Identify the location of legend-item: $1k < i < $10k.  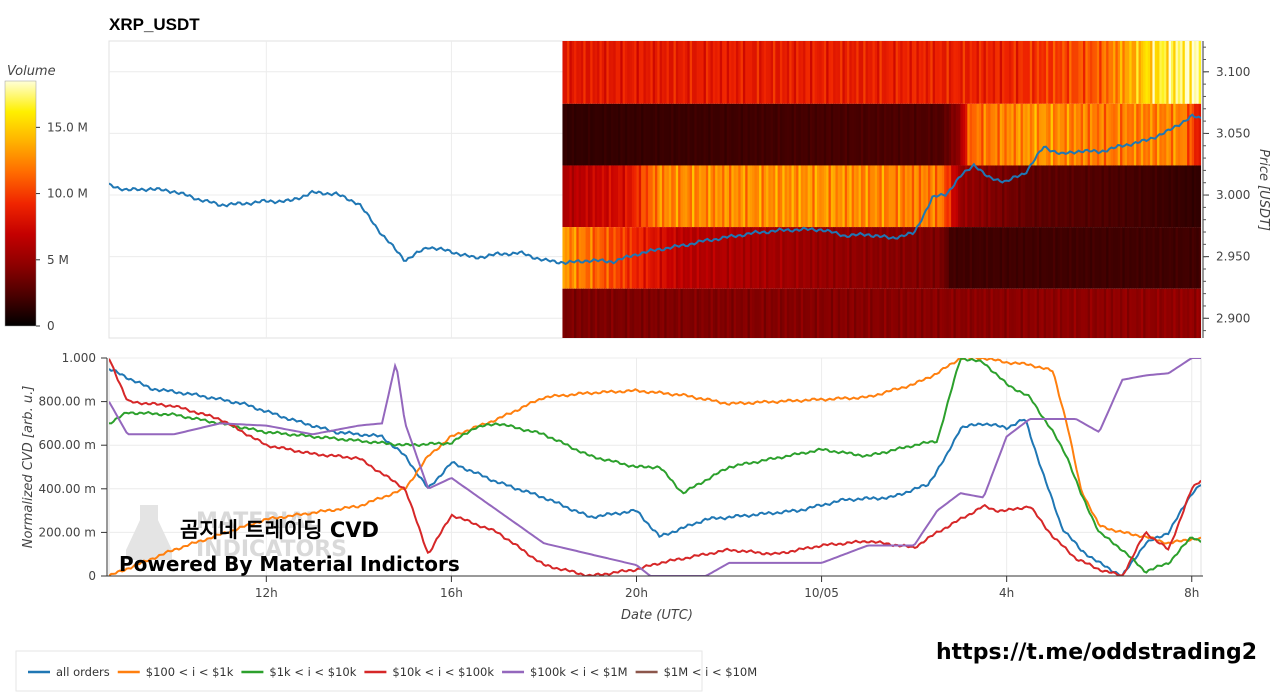
(299, 672).